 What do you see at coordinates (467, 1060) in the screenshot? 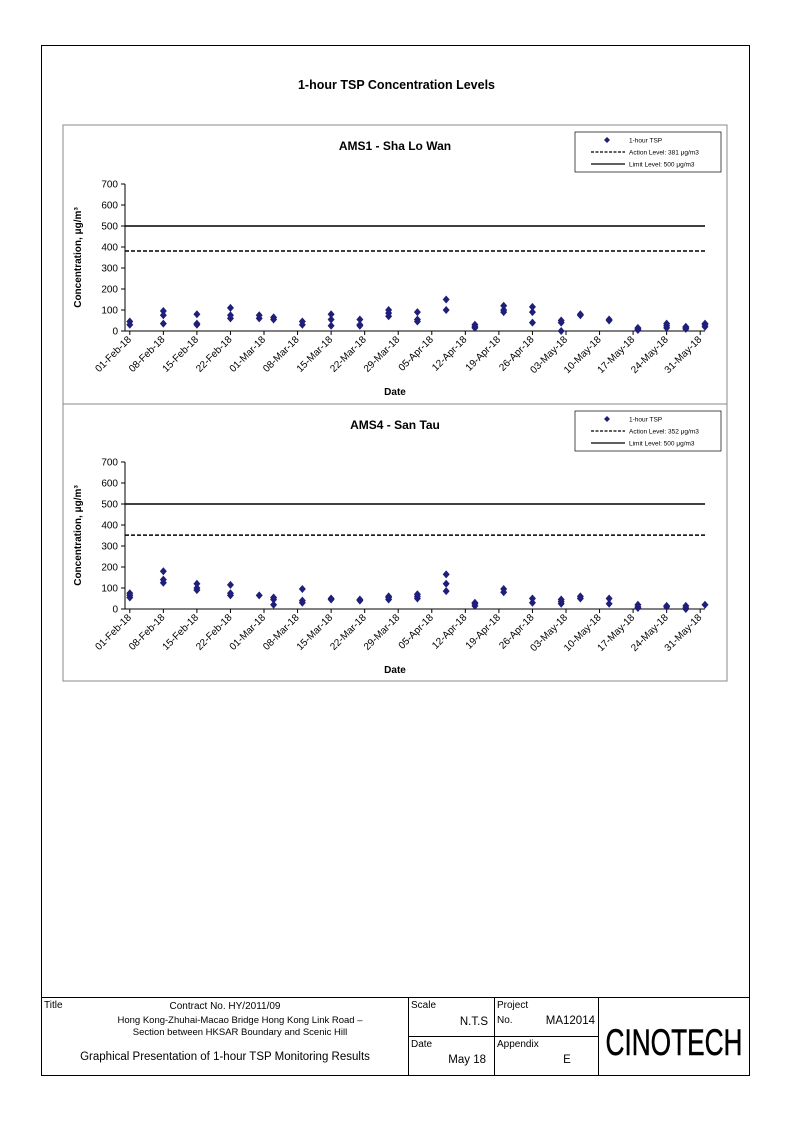
I see `date-value: May 18` at bounding box center [467, 1060].